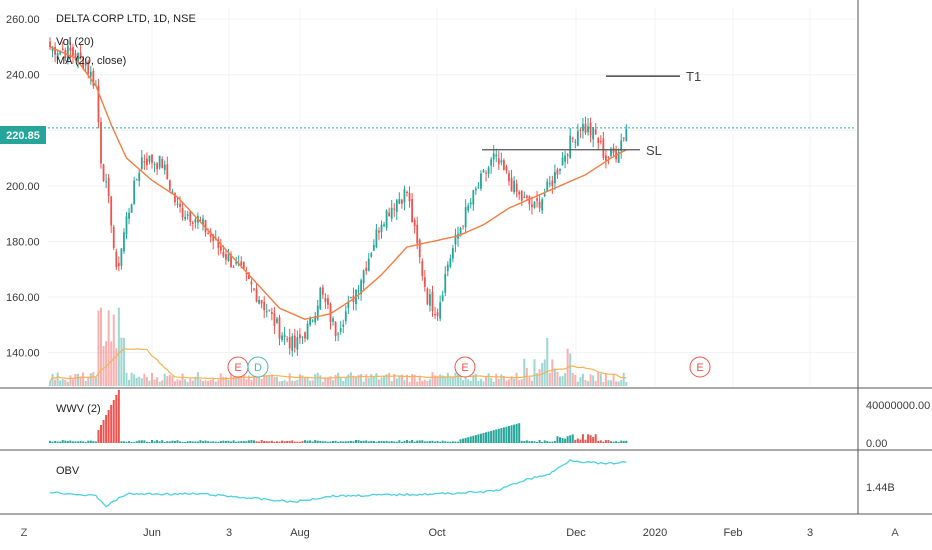  I want to click on time-axis-tick: Jun, so click(152, 533).